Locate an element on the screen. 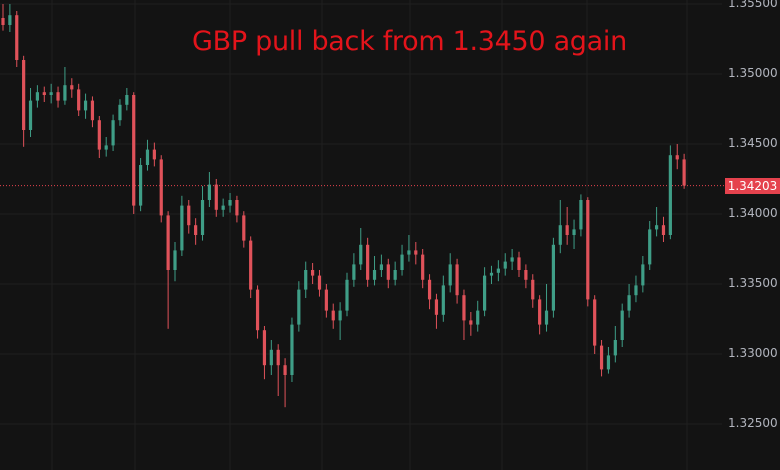  y-tick-label: 1.35500 is located at coordinates (753, 5).